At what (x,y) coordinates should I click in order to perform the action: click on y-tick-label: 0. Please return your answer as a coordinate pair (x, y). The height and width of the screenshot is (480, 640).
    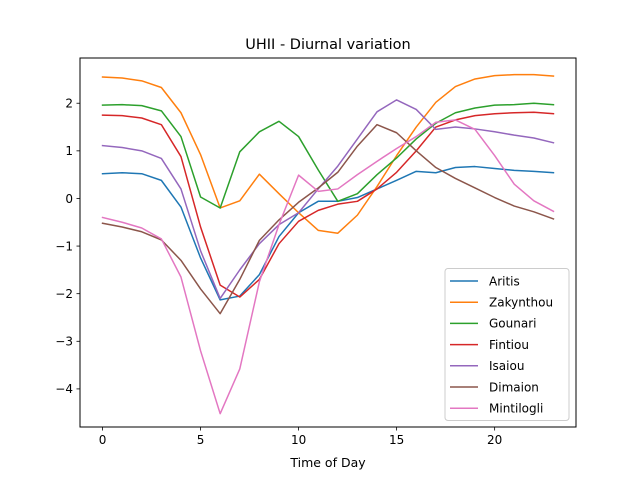
    Looking at the image, I should click on (69, 199).